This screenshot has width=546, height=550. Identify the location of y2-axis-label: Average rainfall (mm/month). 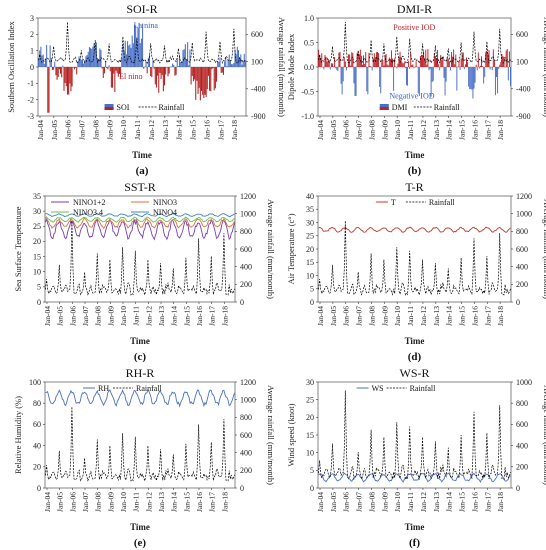
(544, 67).